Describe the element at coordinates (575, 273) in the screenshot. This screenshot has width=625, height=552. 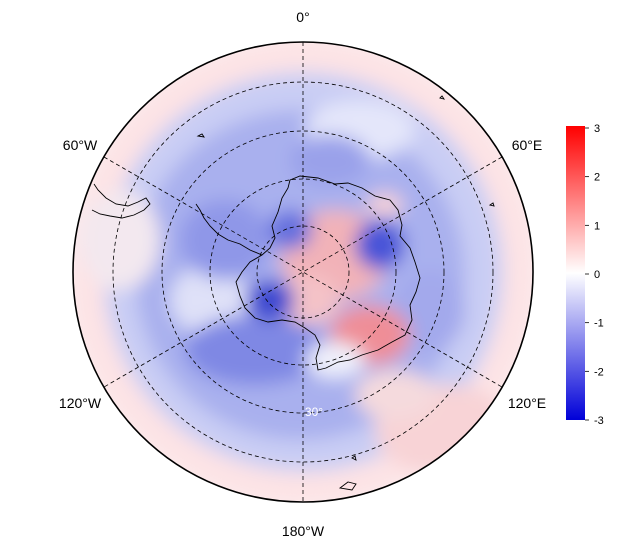
I see `colorbar-ramp` at that location.